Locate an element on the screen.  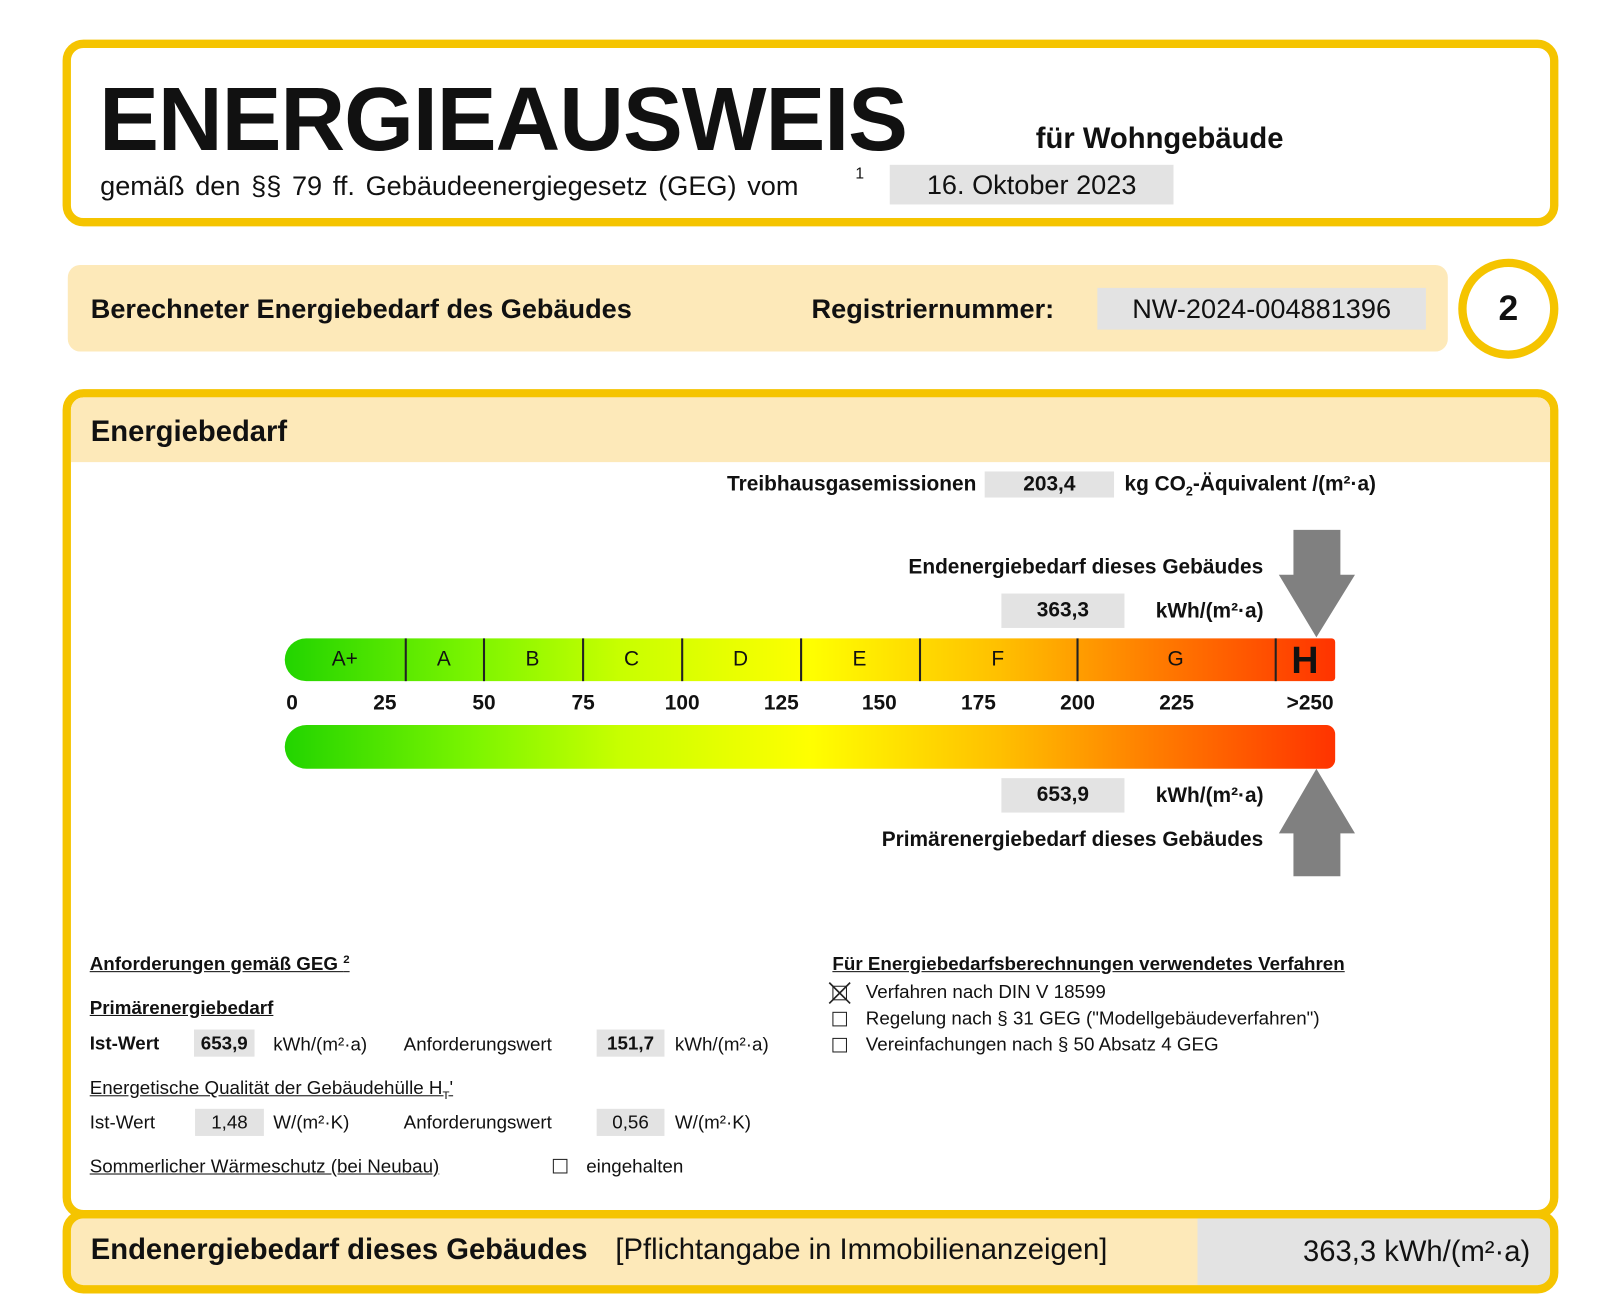
scale-label: >250 is located at coordinates (1310, 703).